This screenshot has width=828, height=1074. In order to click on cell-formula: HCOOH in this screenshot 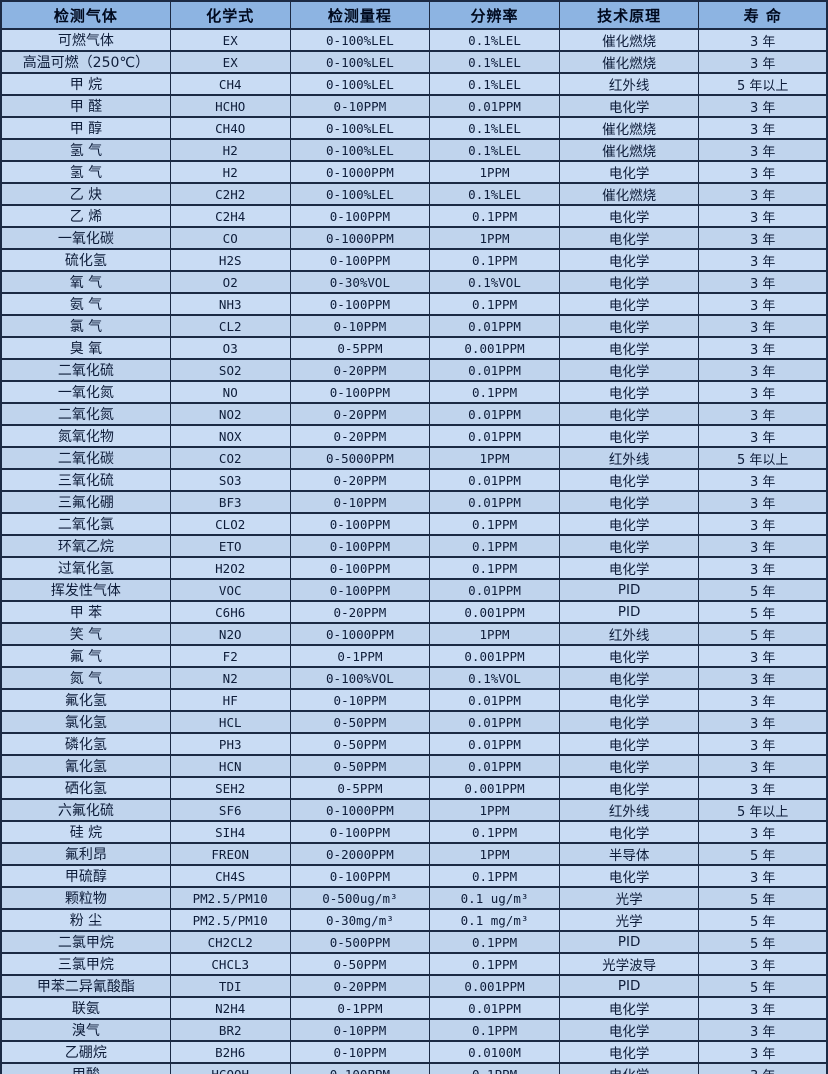, I will do `click(230, 1068)`.